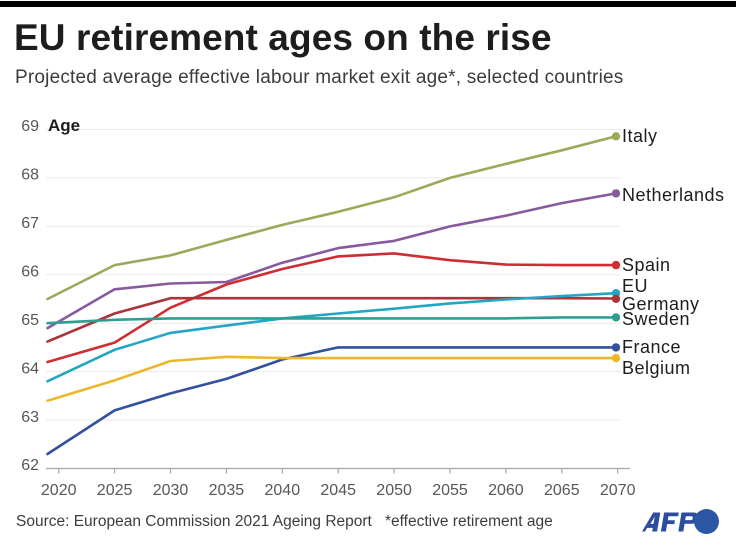 This screenshot has height=548, width=736. I want to click on svg-text: 68, so click(30, 175).